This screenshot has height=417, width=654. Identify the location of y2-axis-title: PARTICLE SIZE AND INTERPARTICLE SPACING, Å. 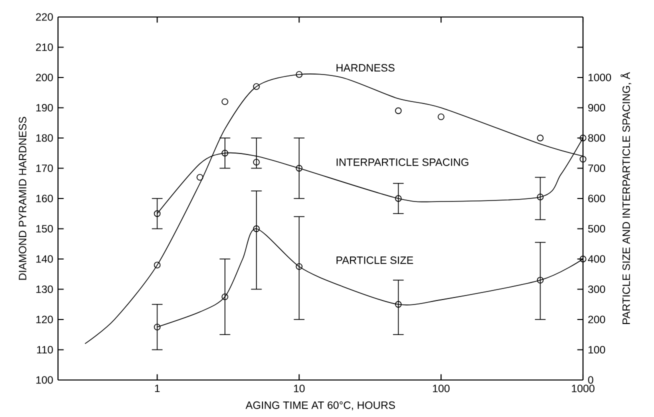
(626, 198).